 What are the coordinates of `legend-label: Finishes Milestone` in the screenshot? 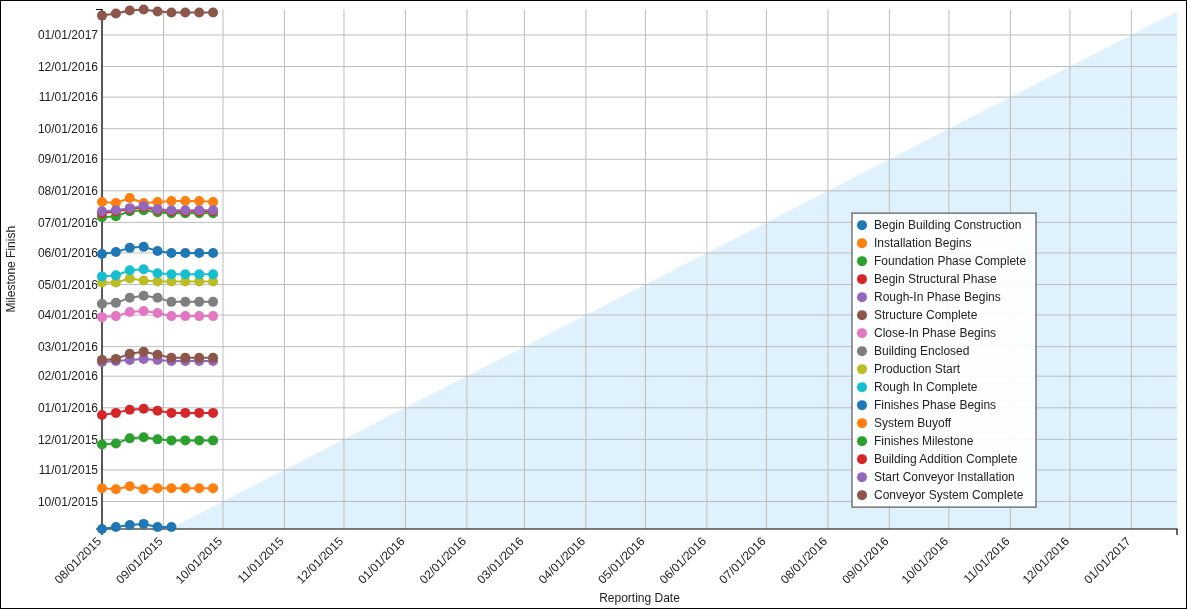 It's located at (924, 441).